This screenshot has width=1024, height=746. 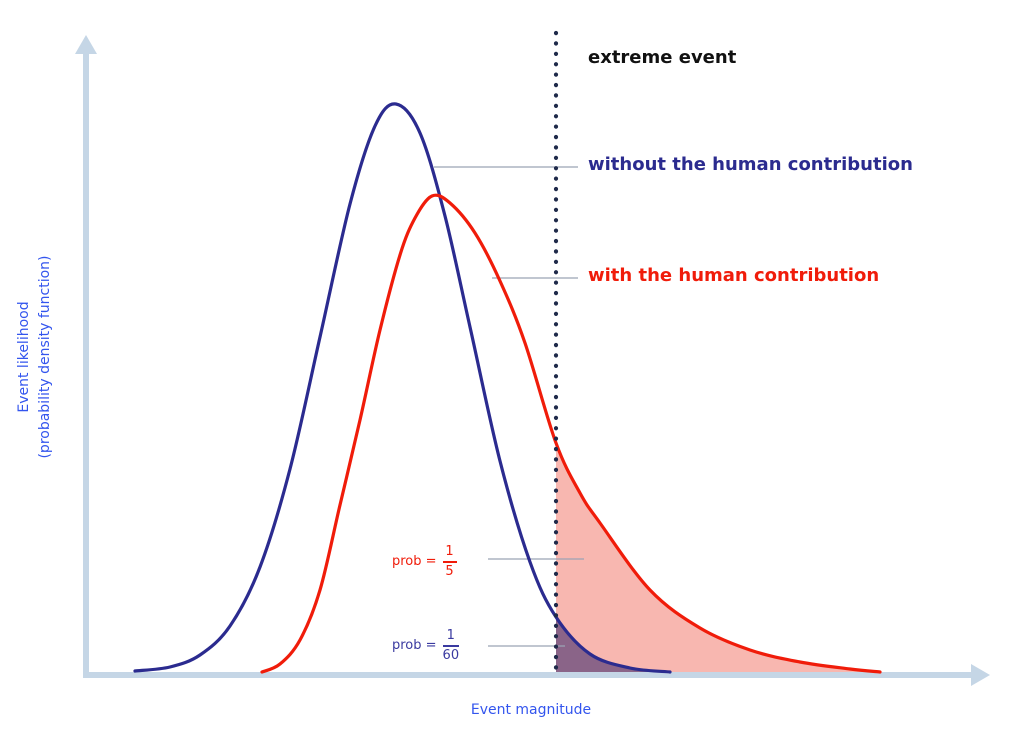 I want to click on prob-red-fraction: 1 5, so click(x=449, y=562).